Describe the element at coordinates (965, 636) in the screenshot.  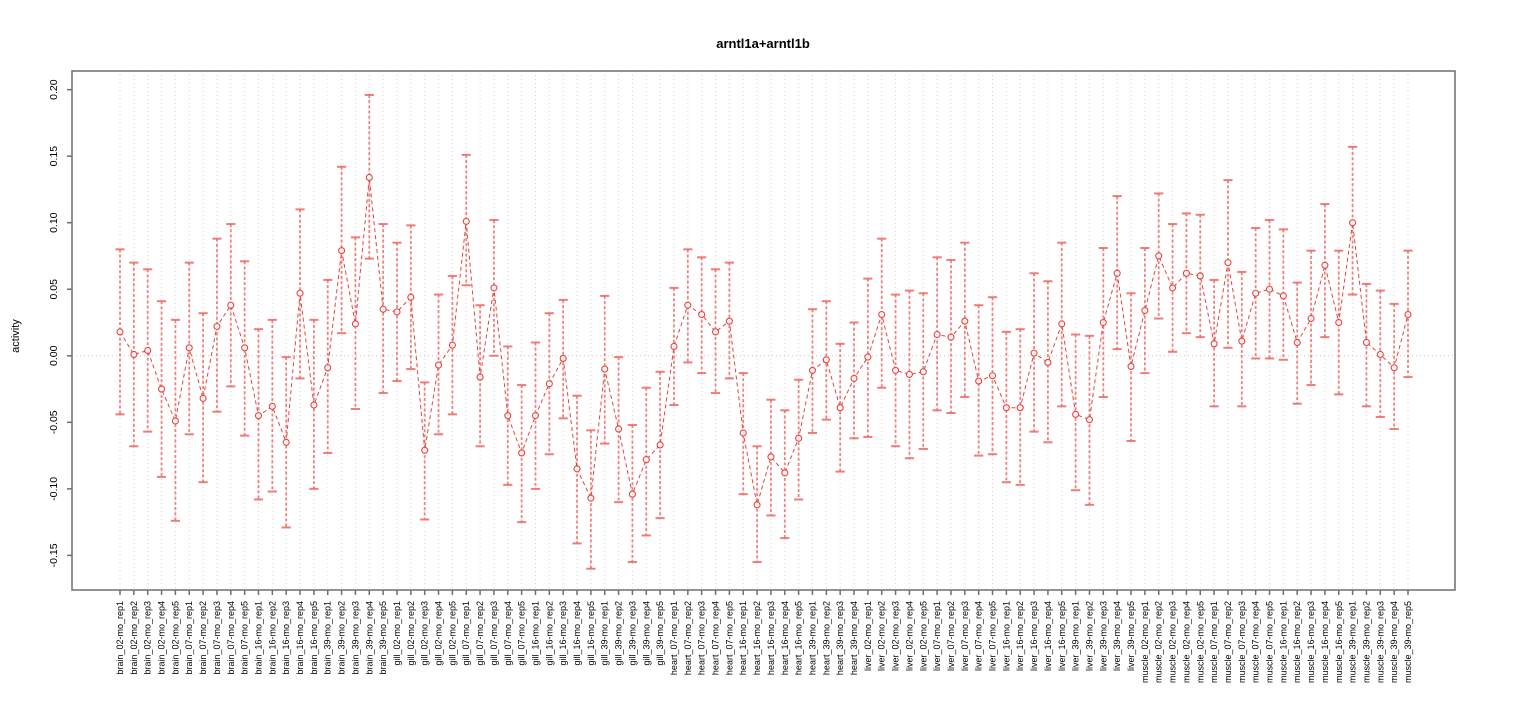
I see `x-tick-label: liver_07-mo_rep3` at that location.